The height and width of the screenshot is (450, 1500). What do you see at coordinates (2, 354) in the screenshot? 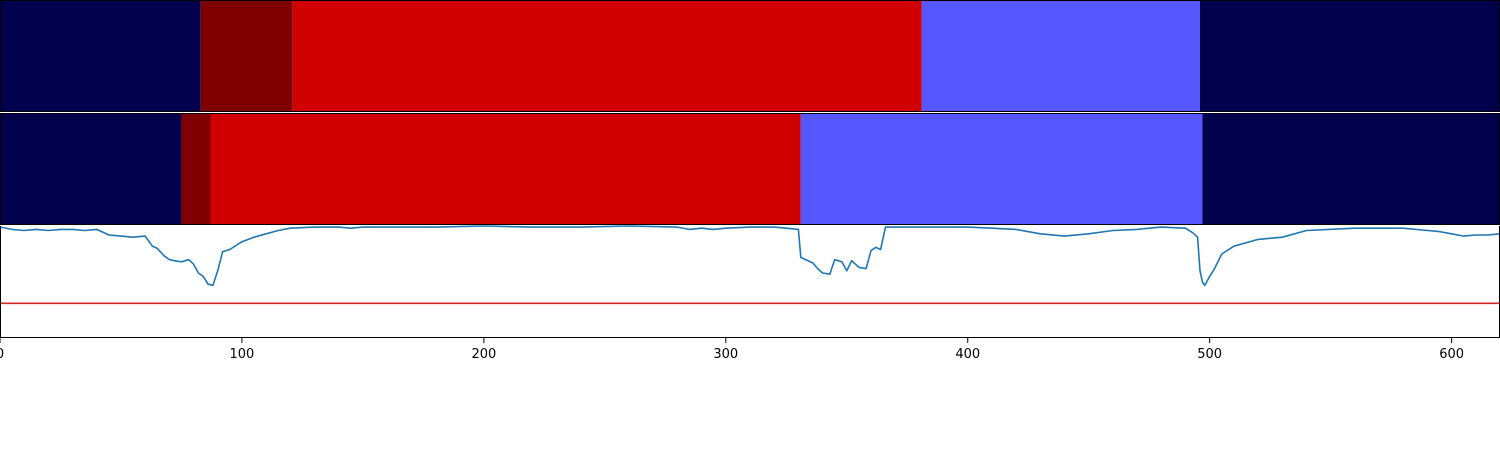
I see `x-tick-label: 0` at bounding box center [2, 354].